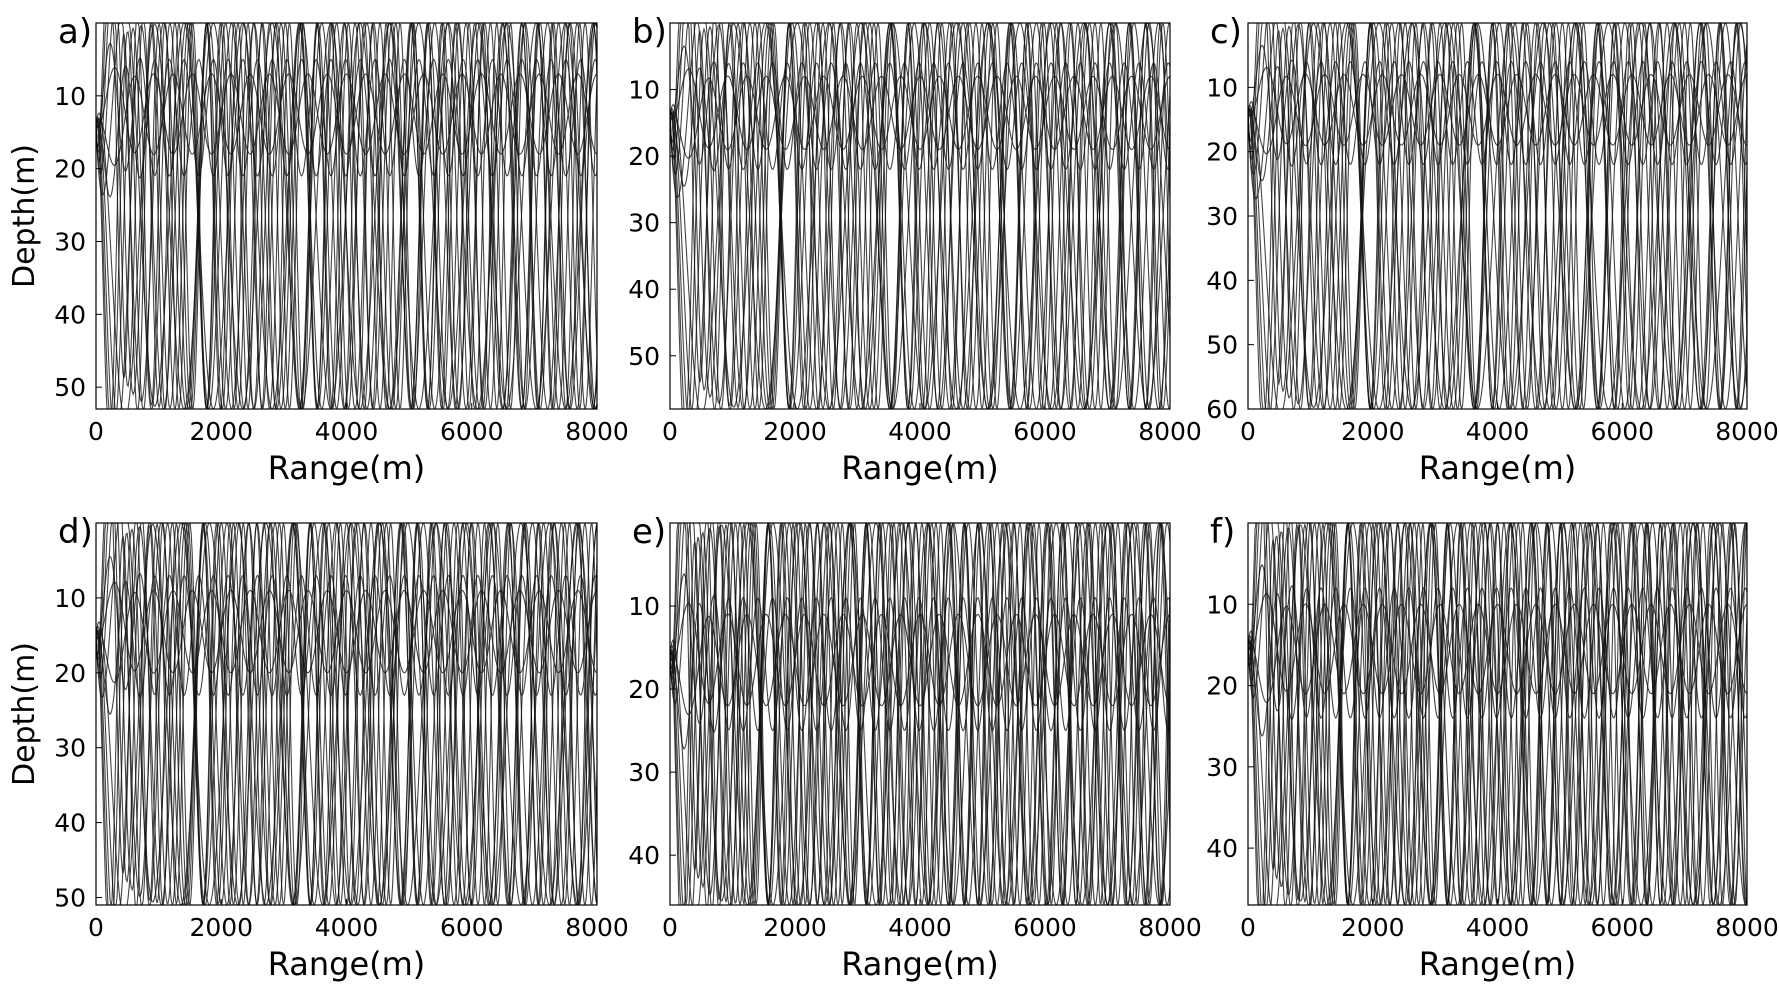 The height and width of the screenshot is (994, 1779). Describe the element at coordinates (1222, 532) in the screenshot. I see `panel-label: f)` at that location.